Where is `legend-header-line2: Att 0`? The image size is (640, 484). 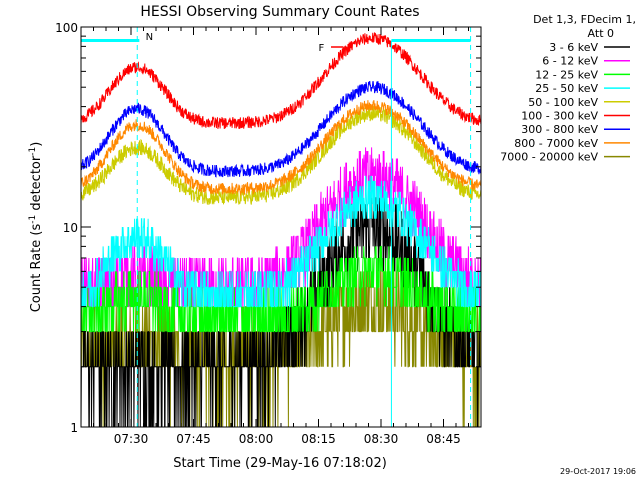 legend-header-line2: Att 0 is located at coordinates (601, 33).